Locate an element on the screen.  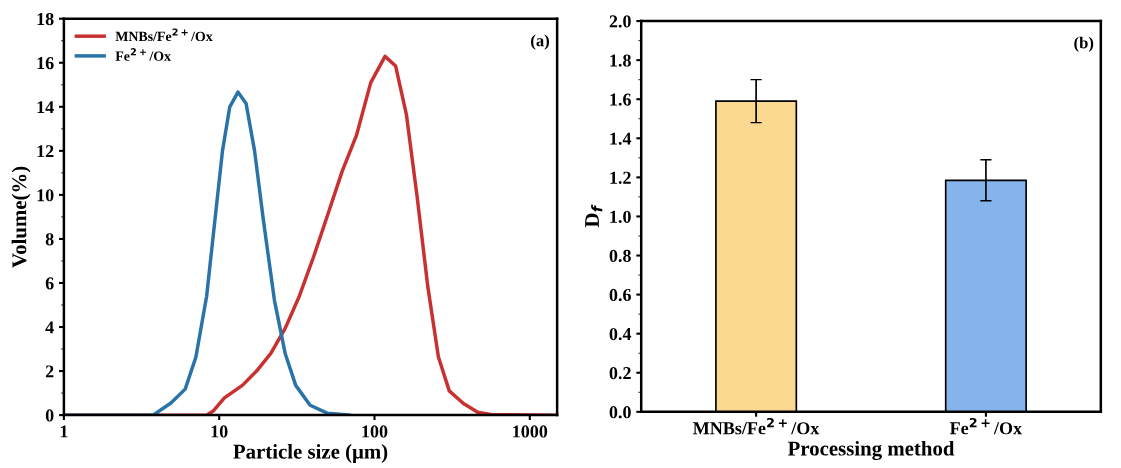
y-tick-label: 12 is located at coordinates (45, 151).